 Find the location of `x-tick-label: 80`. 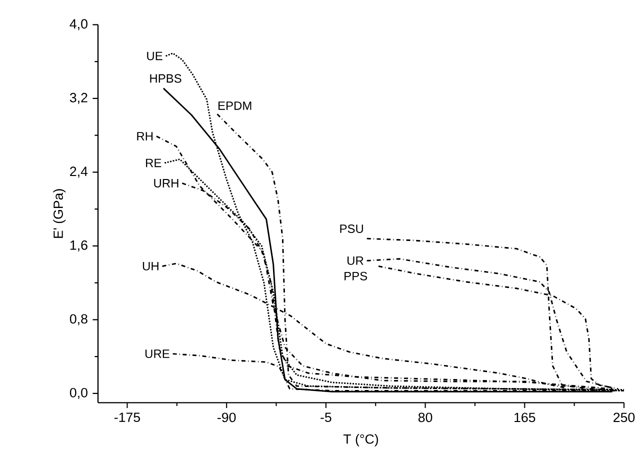

x-tick-label: 80 is located at coordinates (425, 417).